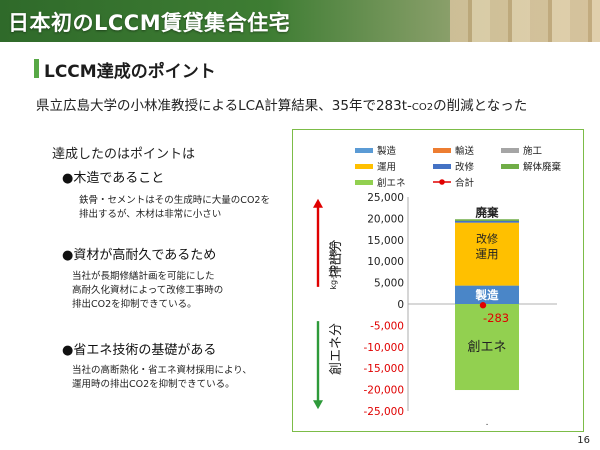  What do you see at coordinates (386, 167) in the screenshot?
I see `legend-label: 運用` at bounding box center [386, 167].